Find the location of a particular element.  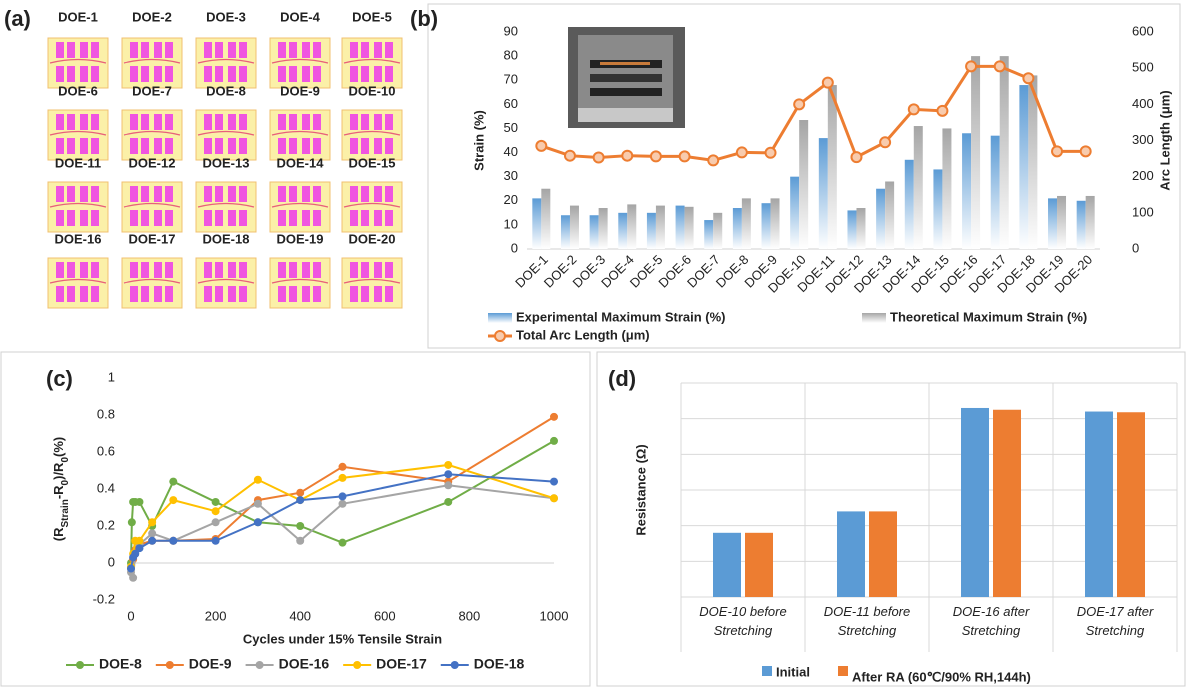

y2-tick-label: 600 is located at coordinates (1143, 30).